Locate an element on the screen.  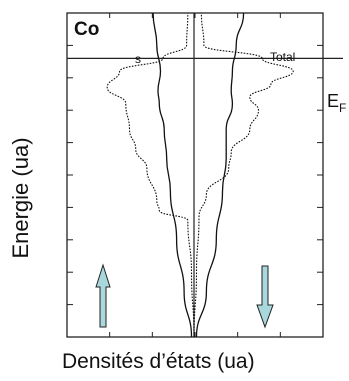
spin-up-arrow-icon is located at coordinates (103, 295).